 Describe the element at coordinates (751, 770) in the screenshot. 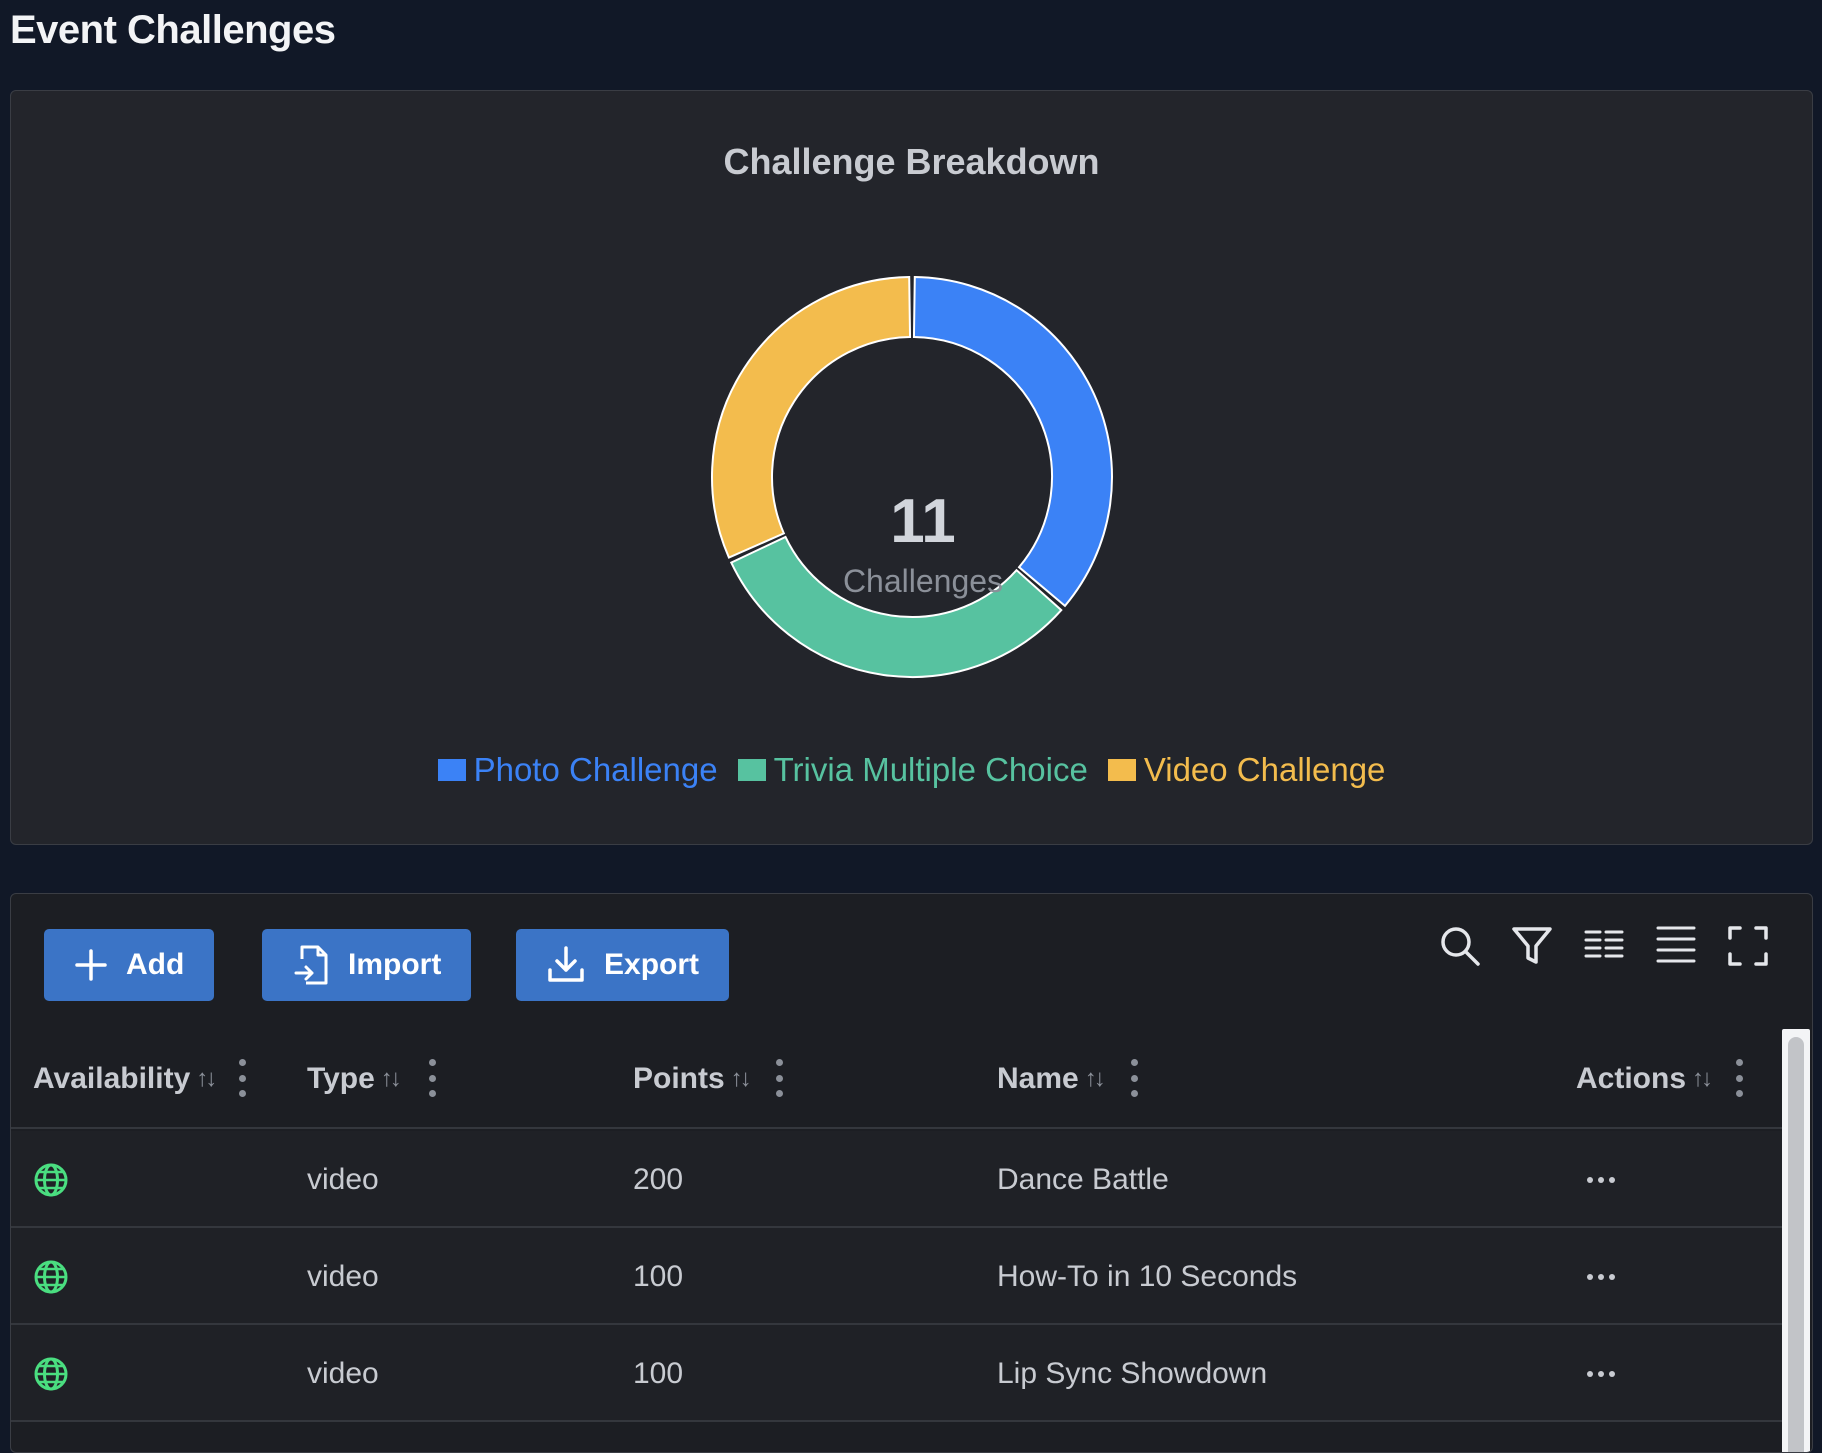

I see `legend-swatch-trivia` at that location.